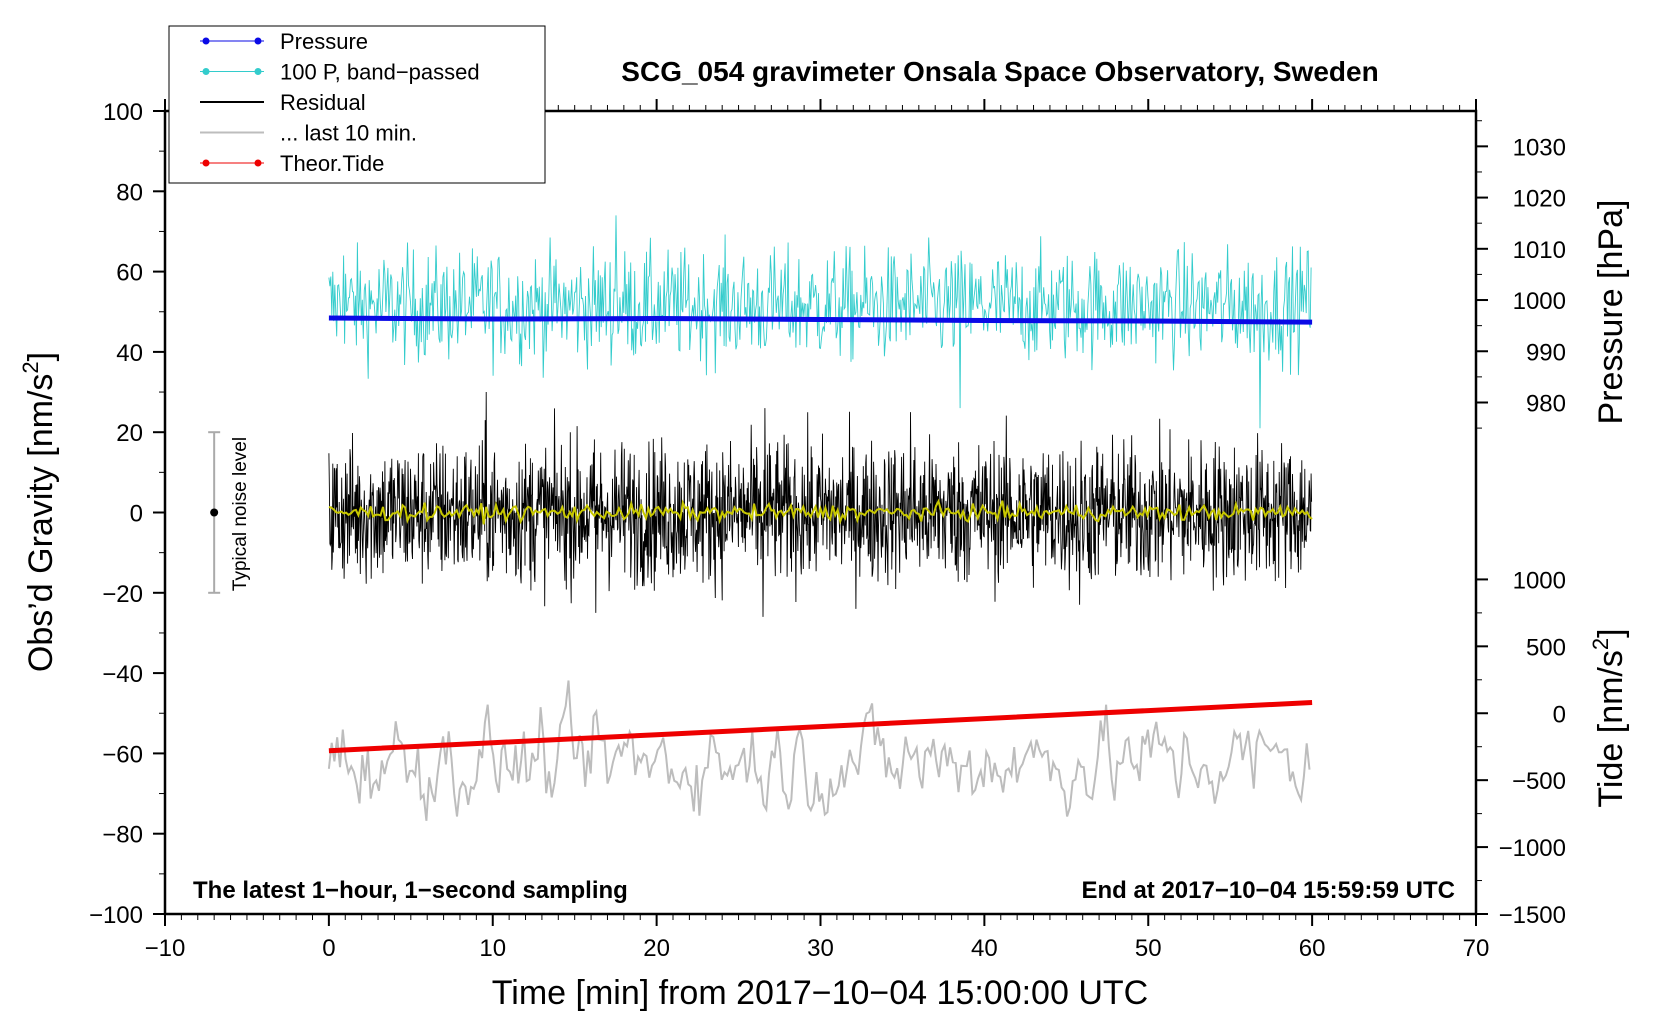 The width and height of the screenshot is (1660, 1020). What do you see at coordinates (332, 163) in the screenshot?
I see `legend-label: Theor.Tide` at bounding box center [332, 163].